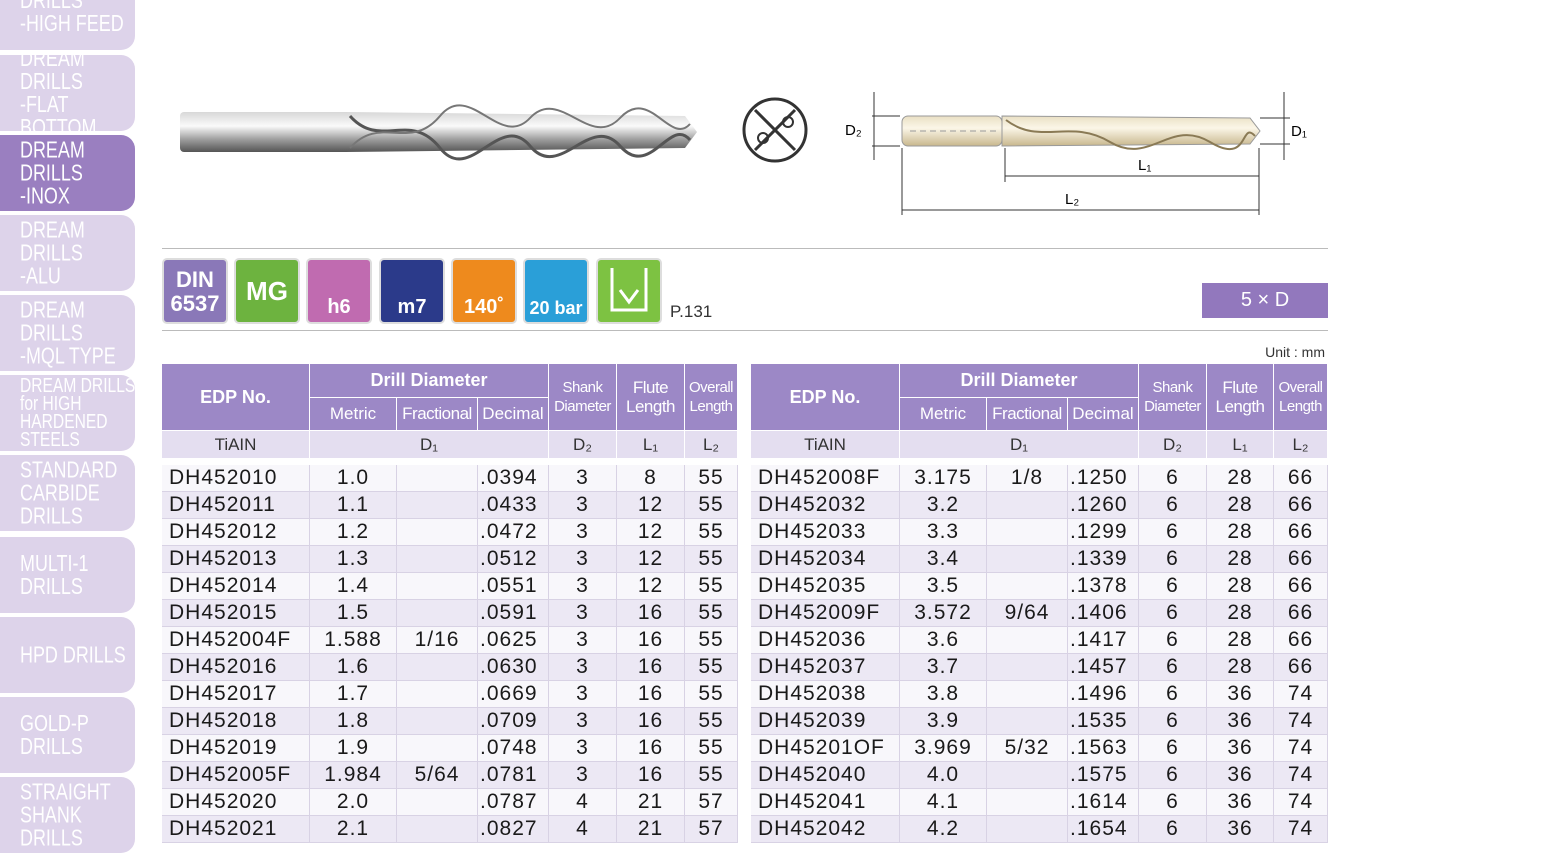 The image size is (1567, 853). Describe the element at coordinates (743, 153) in the screenshot. I see `drill-illustration: D₂ D₁ L₁ L₂` at that location.